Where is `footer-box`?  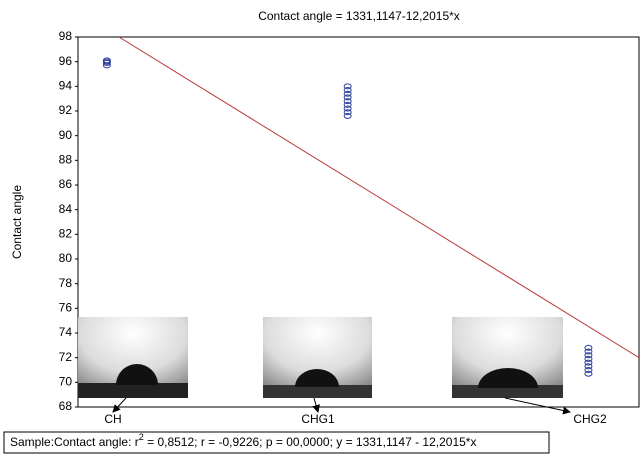 footer-box is located at coordinates (276, 442).